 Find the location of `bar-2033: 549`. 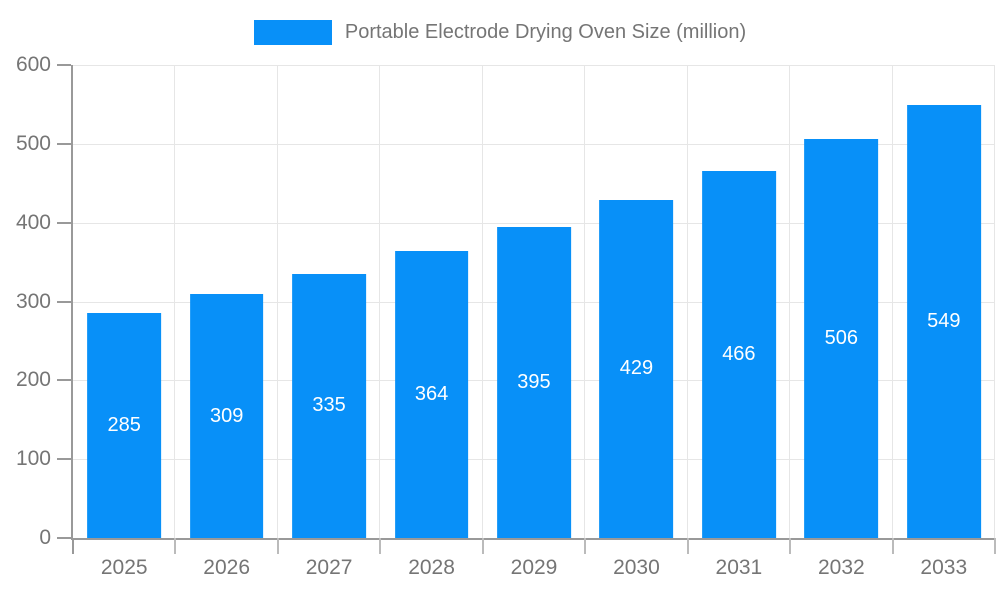

bar-2033: 549 is located at coordinates (943, 321).